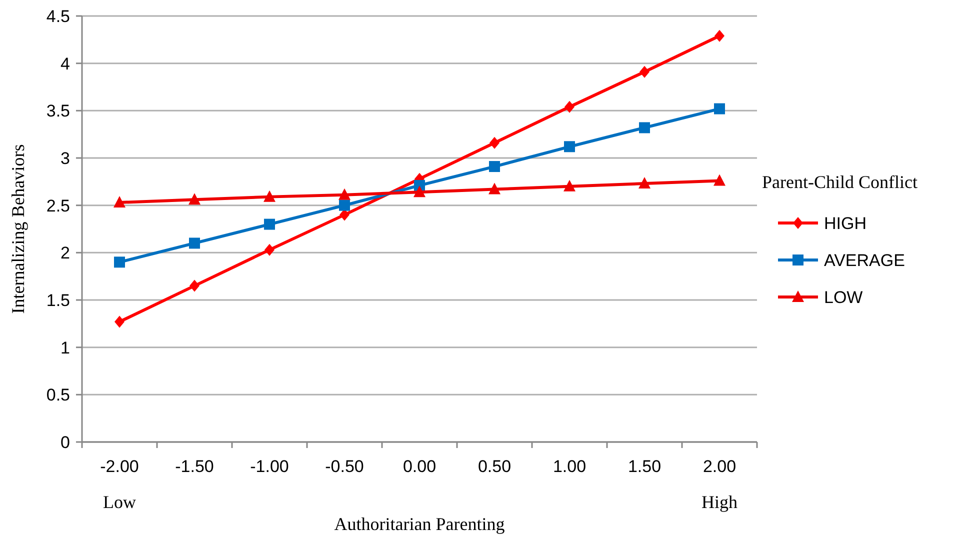 The image size is (957, 539). Describe the element at coordinates (58, 300) in the screenshot. I see `y-tick-label: 1.5` at that location.